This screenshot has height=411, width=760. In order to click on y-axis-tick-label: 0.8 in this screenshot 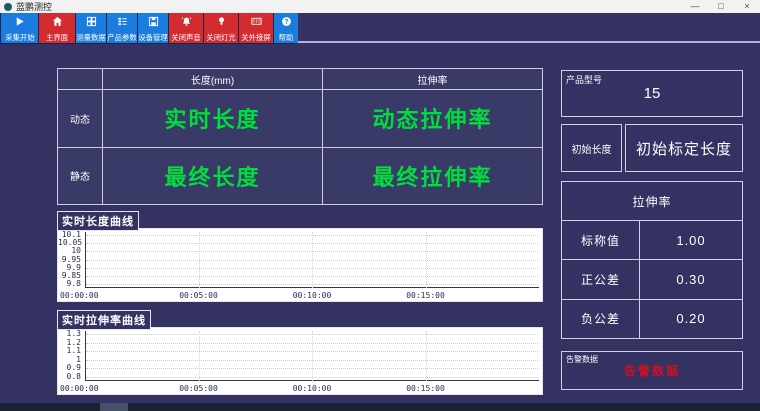, I will do `click(73, 376)`.